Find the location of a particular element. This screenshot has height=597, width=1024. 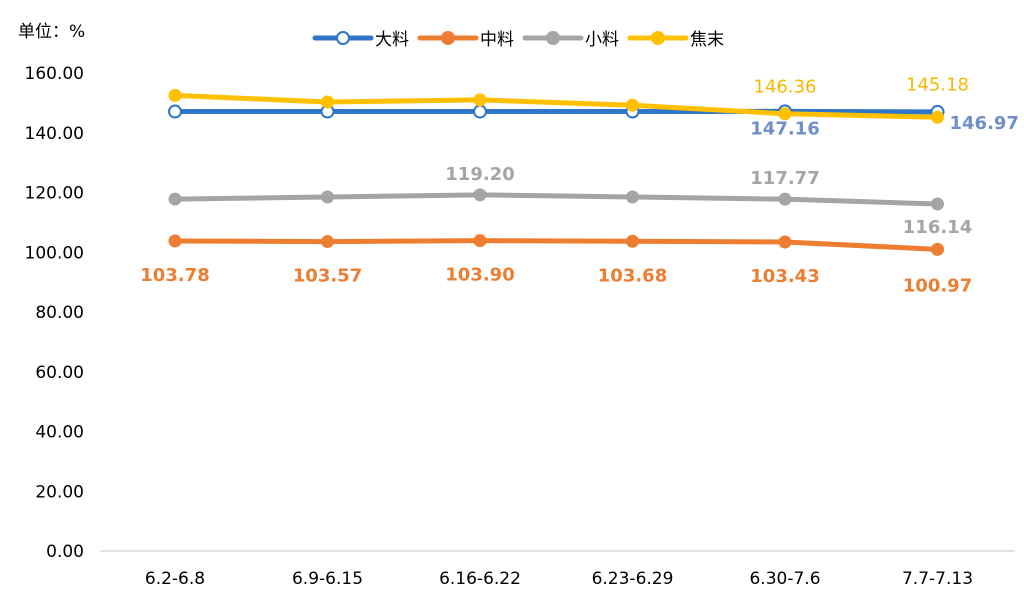

y-tick-label: 0.00 is located at coordinates (65, 552).